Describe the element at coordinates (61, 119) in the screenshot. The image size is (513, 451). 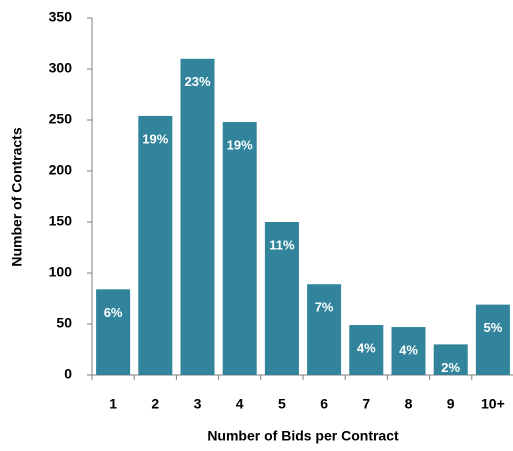
I see `y-tick-label: 250` at that location.